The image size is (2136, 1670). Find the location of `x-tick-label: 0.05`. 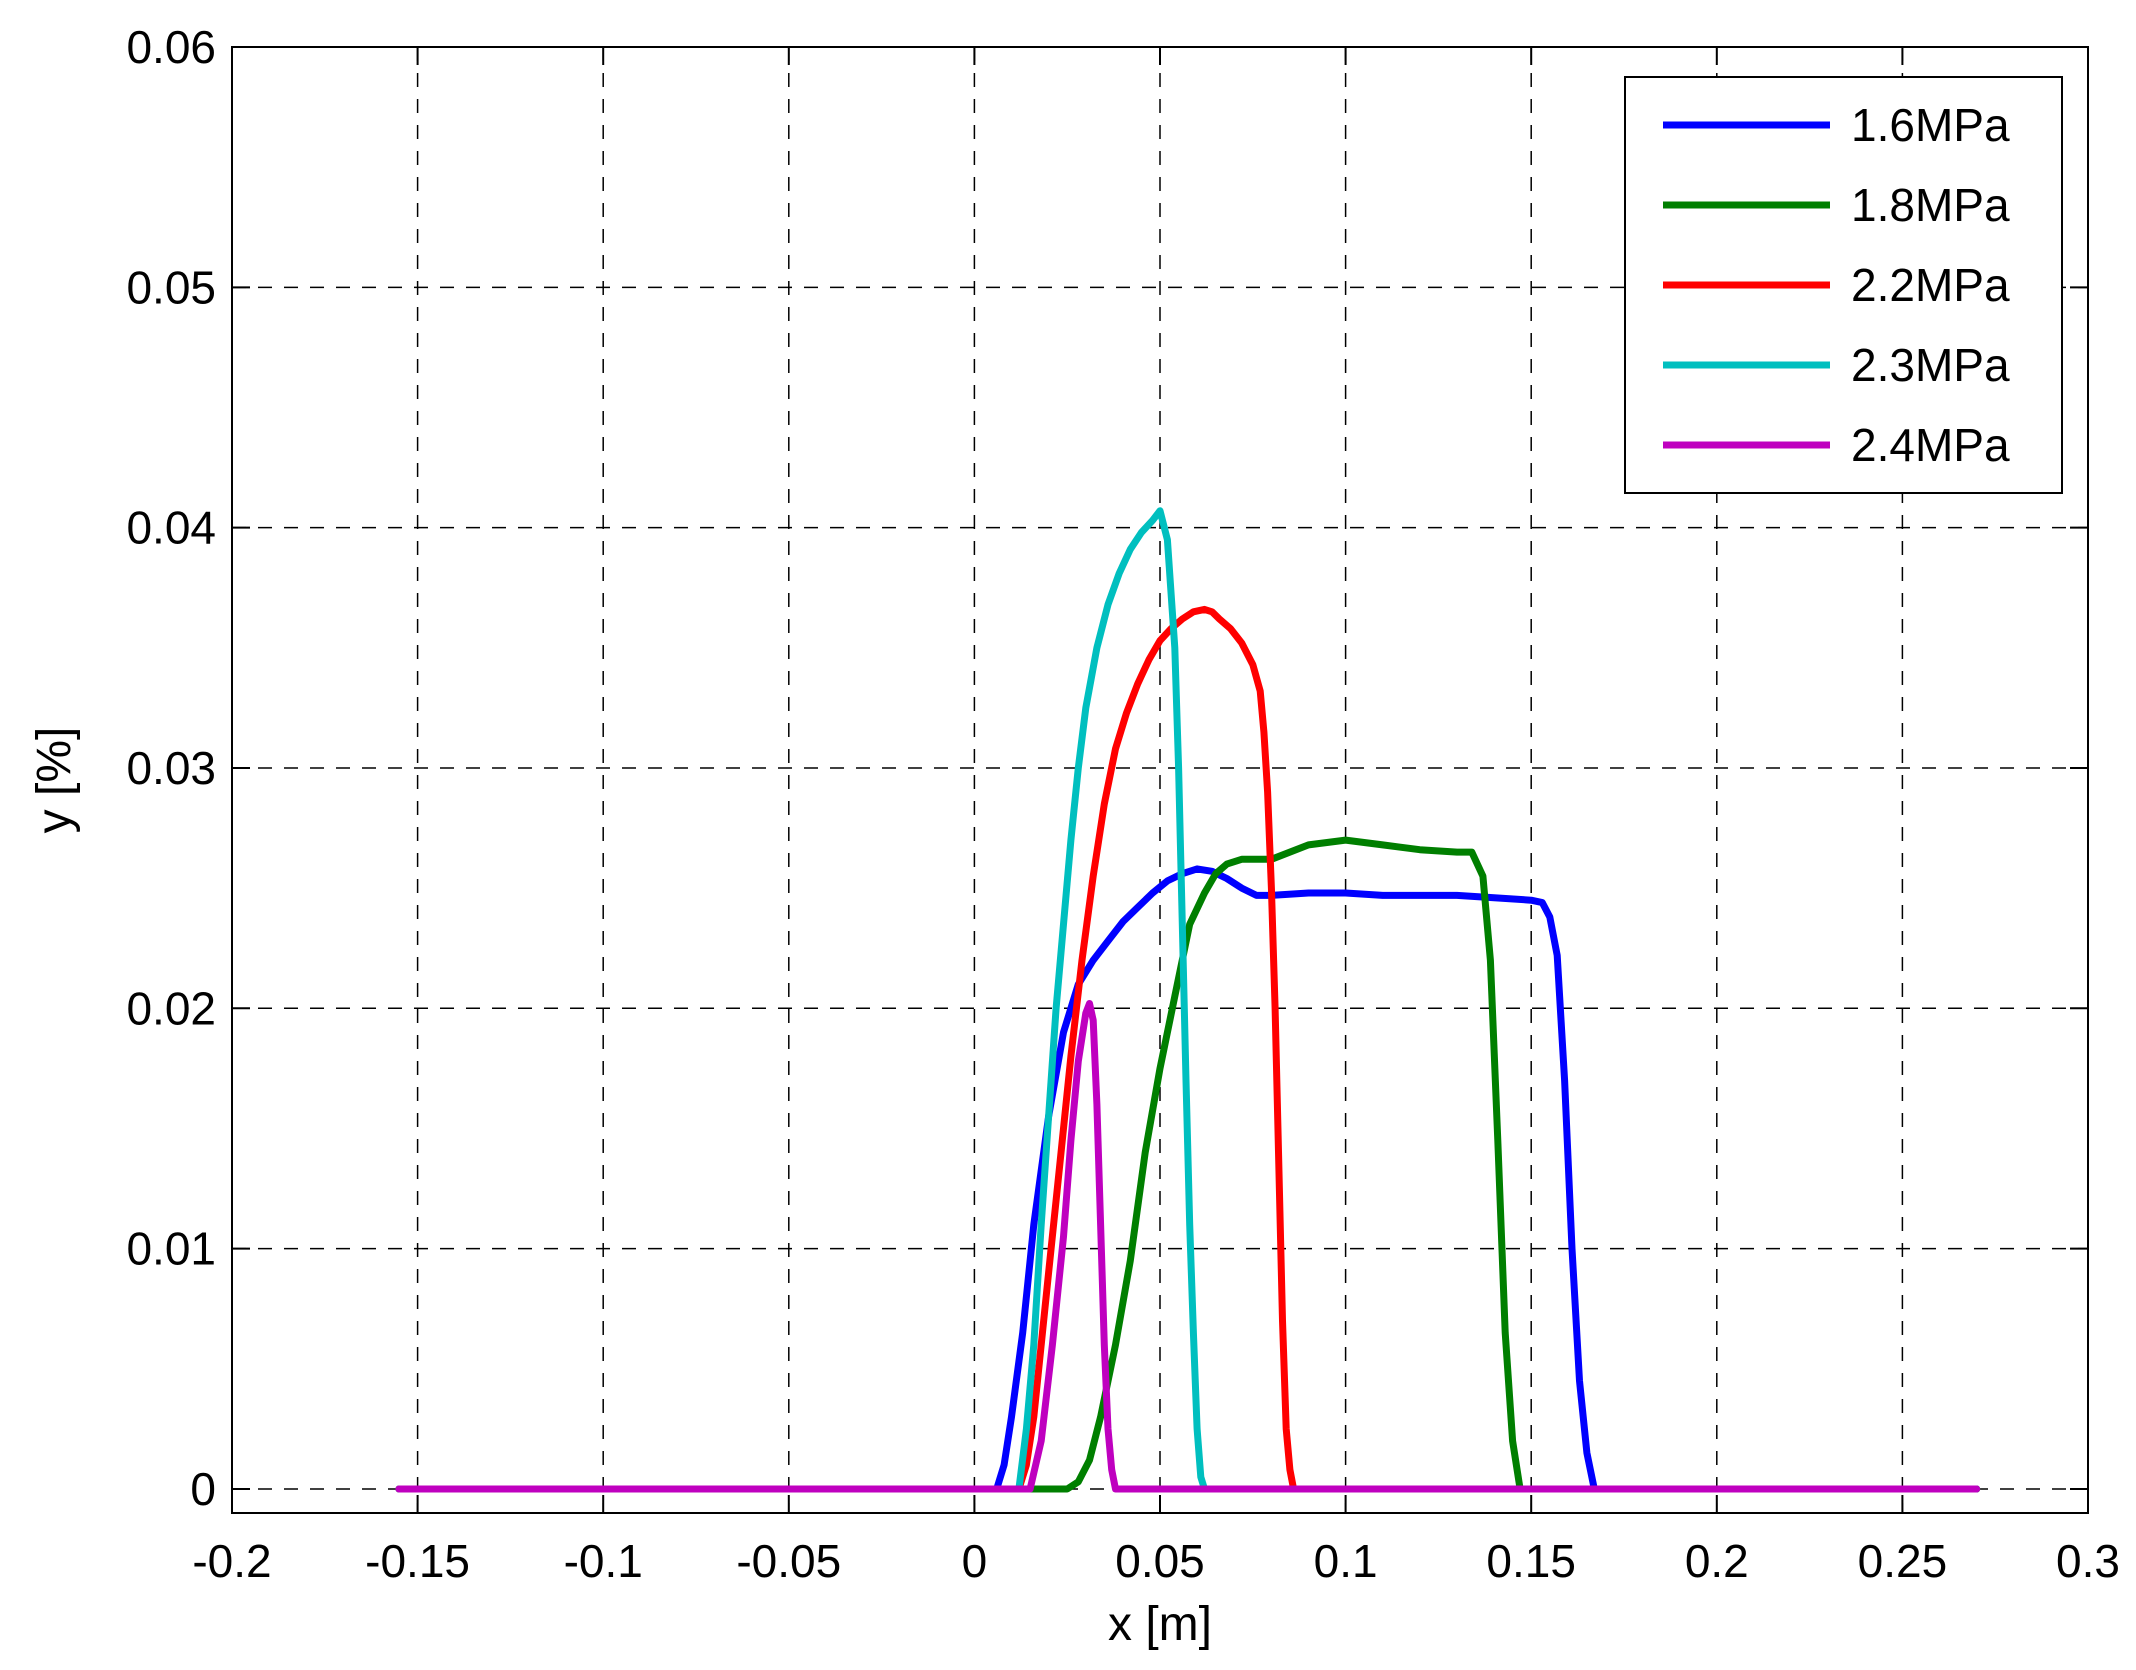

x-tick-label: 0.05 is located at coordinates (1160, 1561).